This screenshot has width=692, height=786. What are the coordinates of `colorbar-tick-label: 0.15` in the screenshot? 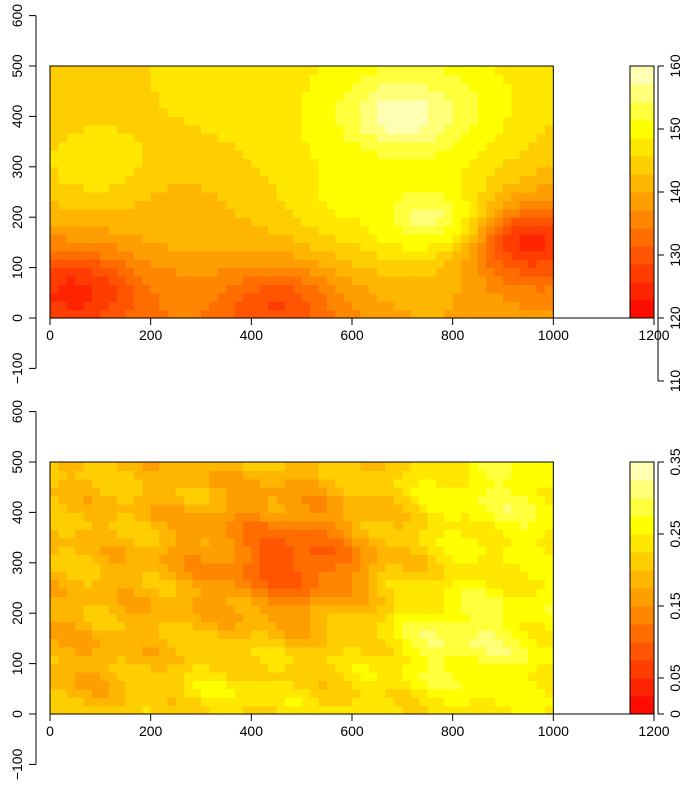 It's located at (675, 605).